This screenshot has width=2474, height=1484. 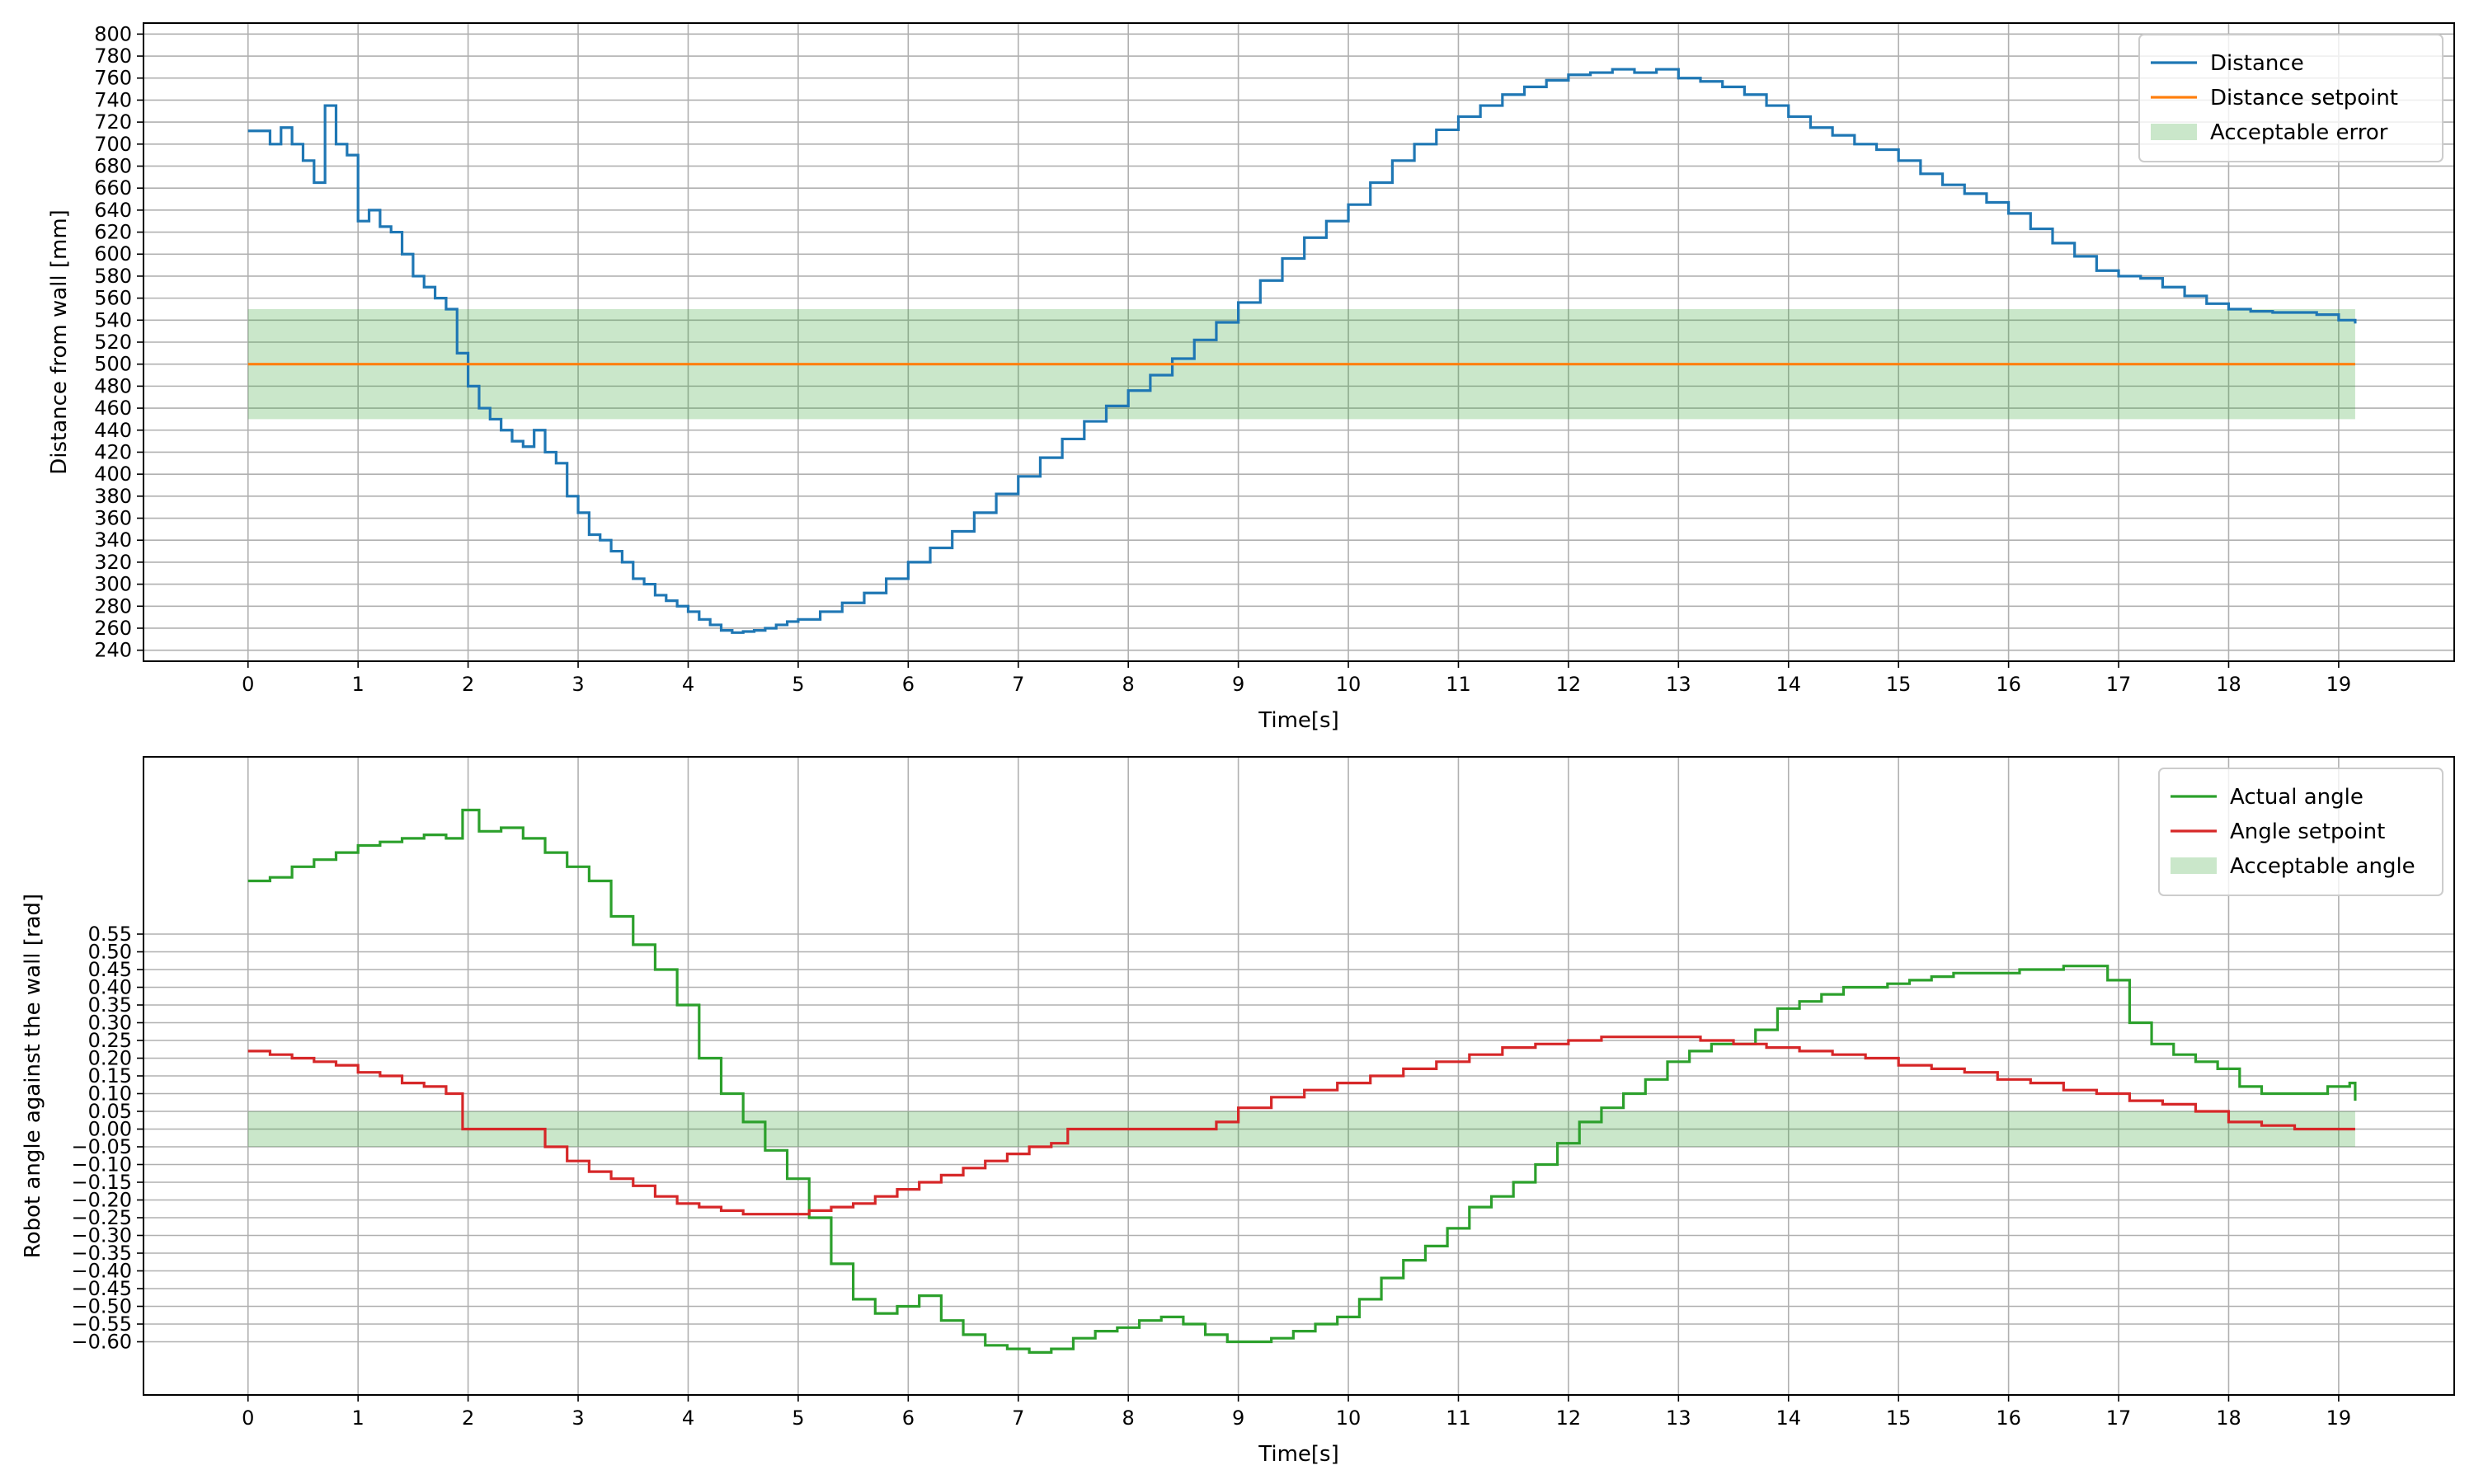 What do you see at coordinates (101, 1200) in the screenshot?
I see `angle-chart-y-tick-label: −0.20` at bounding box center [101, 1200].